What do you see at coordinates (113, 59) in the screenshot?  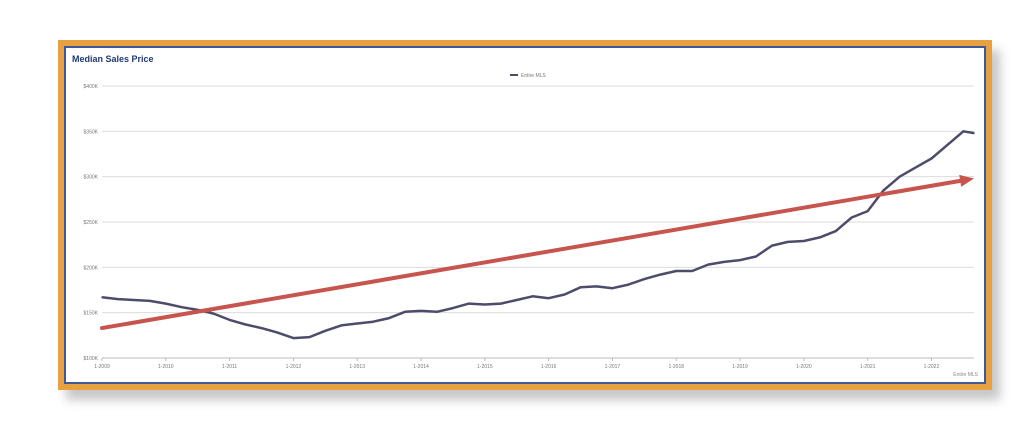 I see `chart-title: Median Sales Price` at bounding box center [113, 59].